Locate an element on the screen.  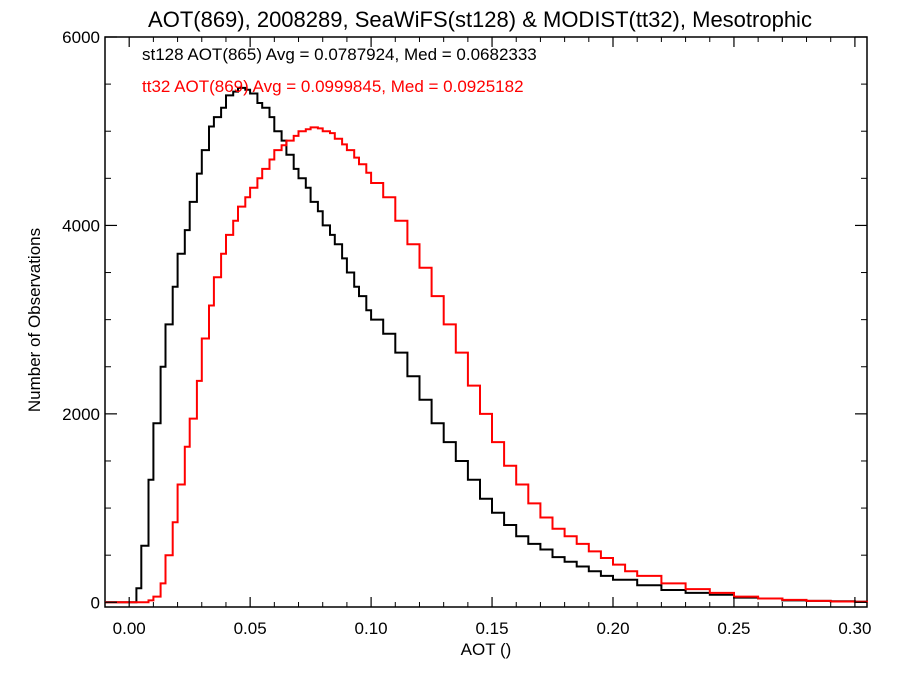
y-tick-label-0: 0 is located at coordinates (95, 602).